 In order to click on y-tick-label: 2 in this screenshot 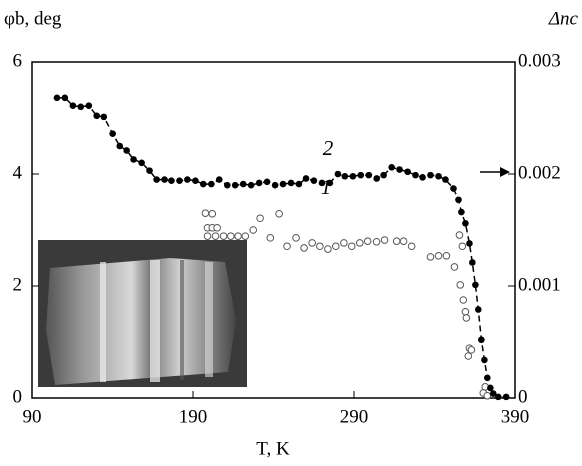, I will do `click(18, 284)`.